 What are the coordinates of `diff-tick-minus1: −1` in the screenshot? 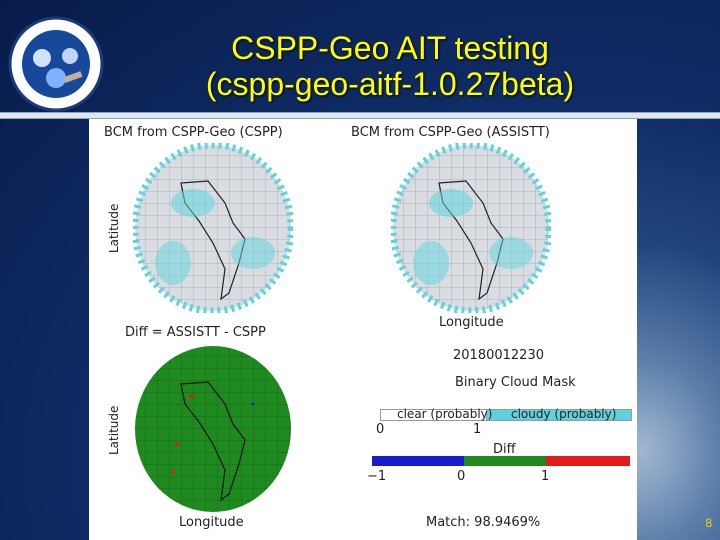 It's located at (377, 476).